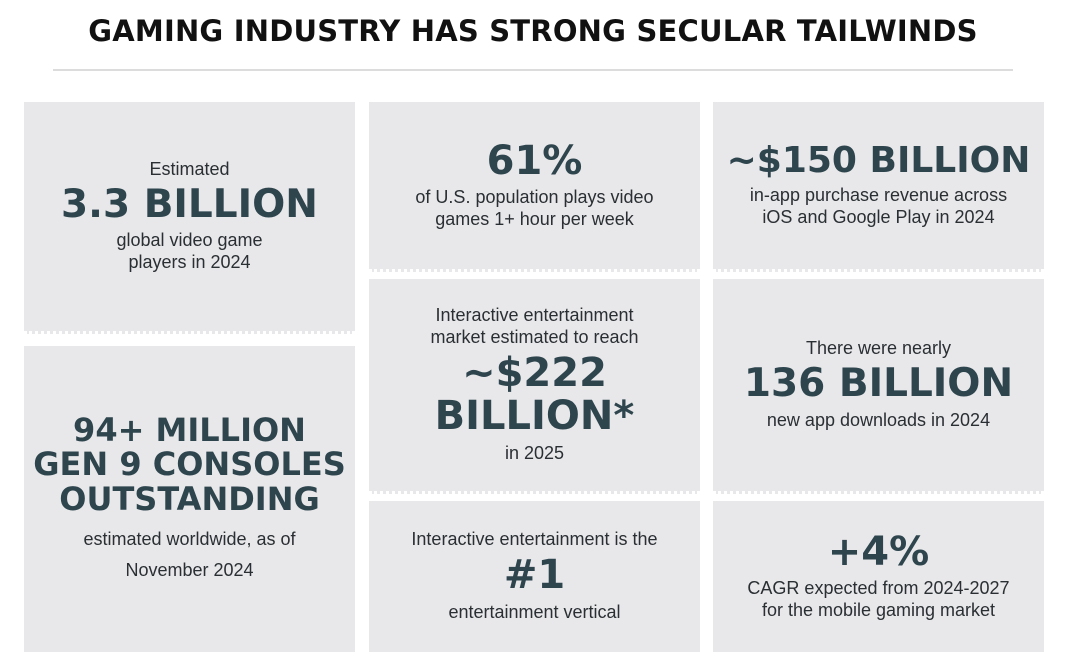 This screenshot has height=668, width=1066. I want to click on consoles-stat-line-2: GEN 9 CONSOLES, so click(189, 464).